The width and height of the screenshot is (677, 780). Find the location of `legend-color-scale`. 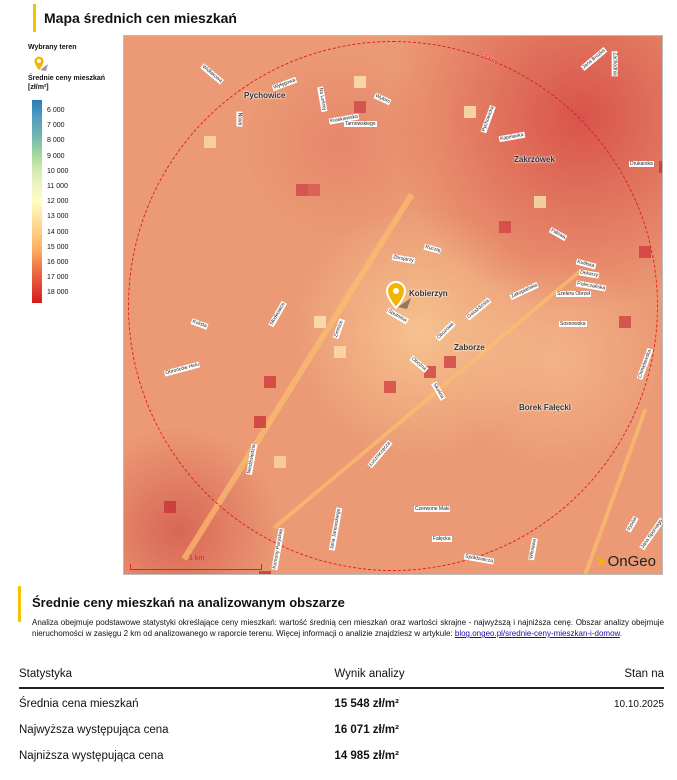

legend-color-scale is located at coordinates (37, 201).